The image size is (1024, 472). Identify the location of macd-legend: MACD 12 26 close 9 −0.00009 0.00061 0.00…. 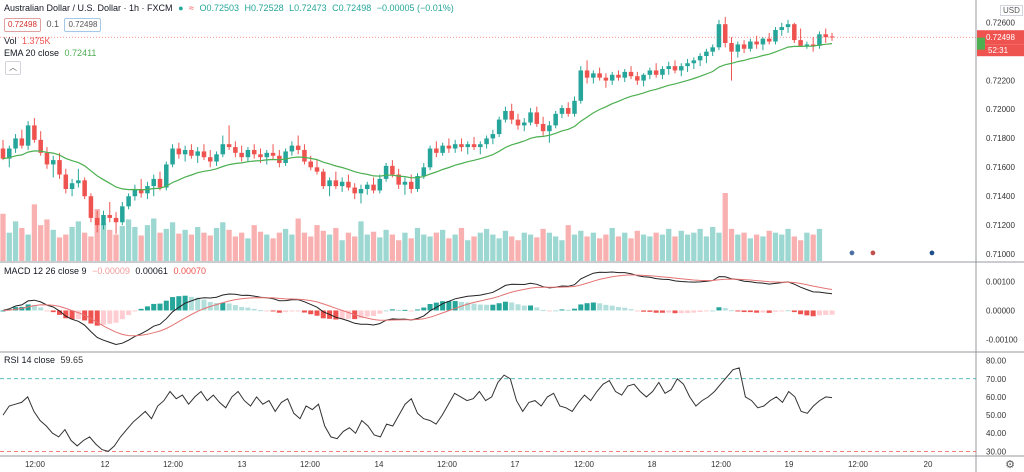
(106, 271).